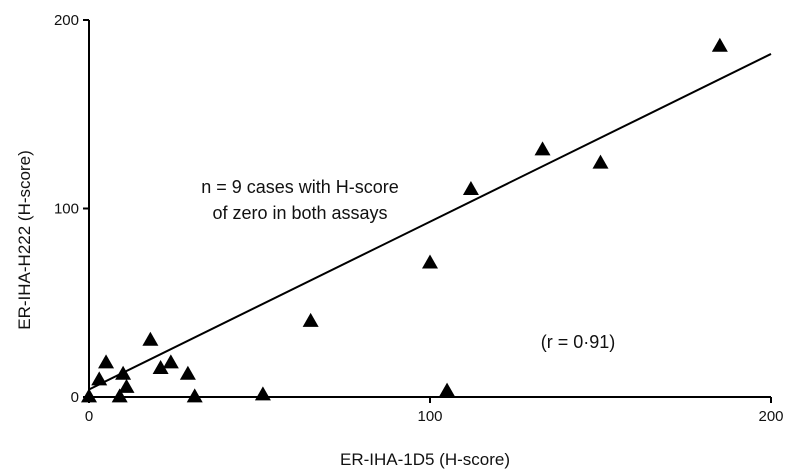 Image resolution: width=791 pixels, height=472 pixels. What do you see at coordinates (66, 20) in the screenshot?
I see `y-tick-label: 200` at bounding box center [66, 20].